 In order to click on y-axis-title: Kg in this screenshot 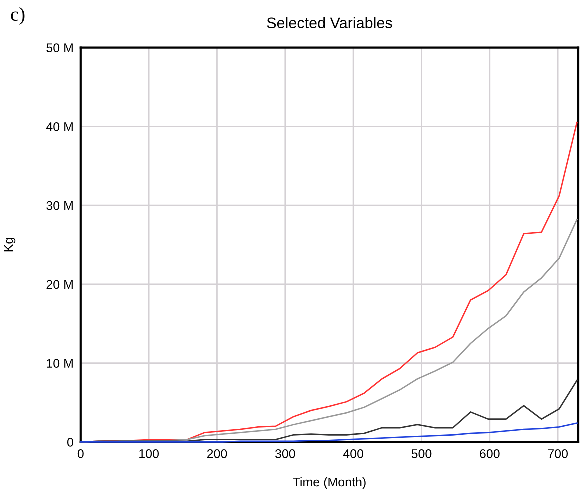, I will do `click(10, 245)`.